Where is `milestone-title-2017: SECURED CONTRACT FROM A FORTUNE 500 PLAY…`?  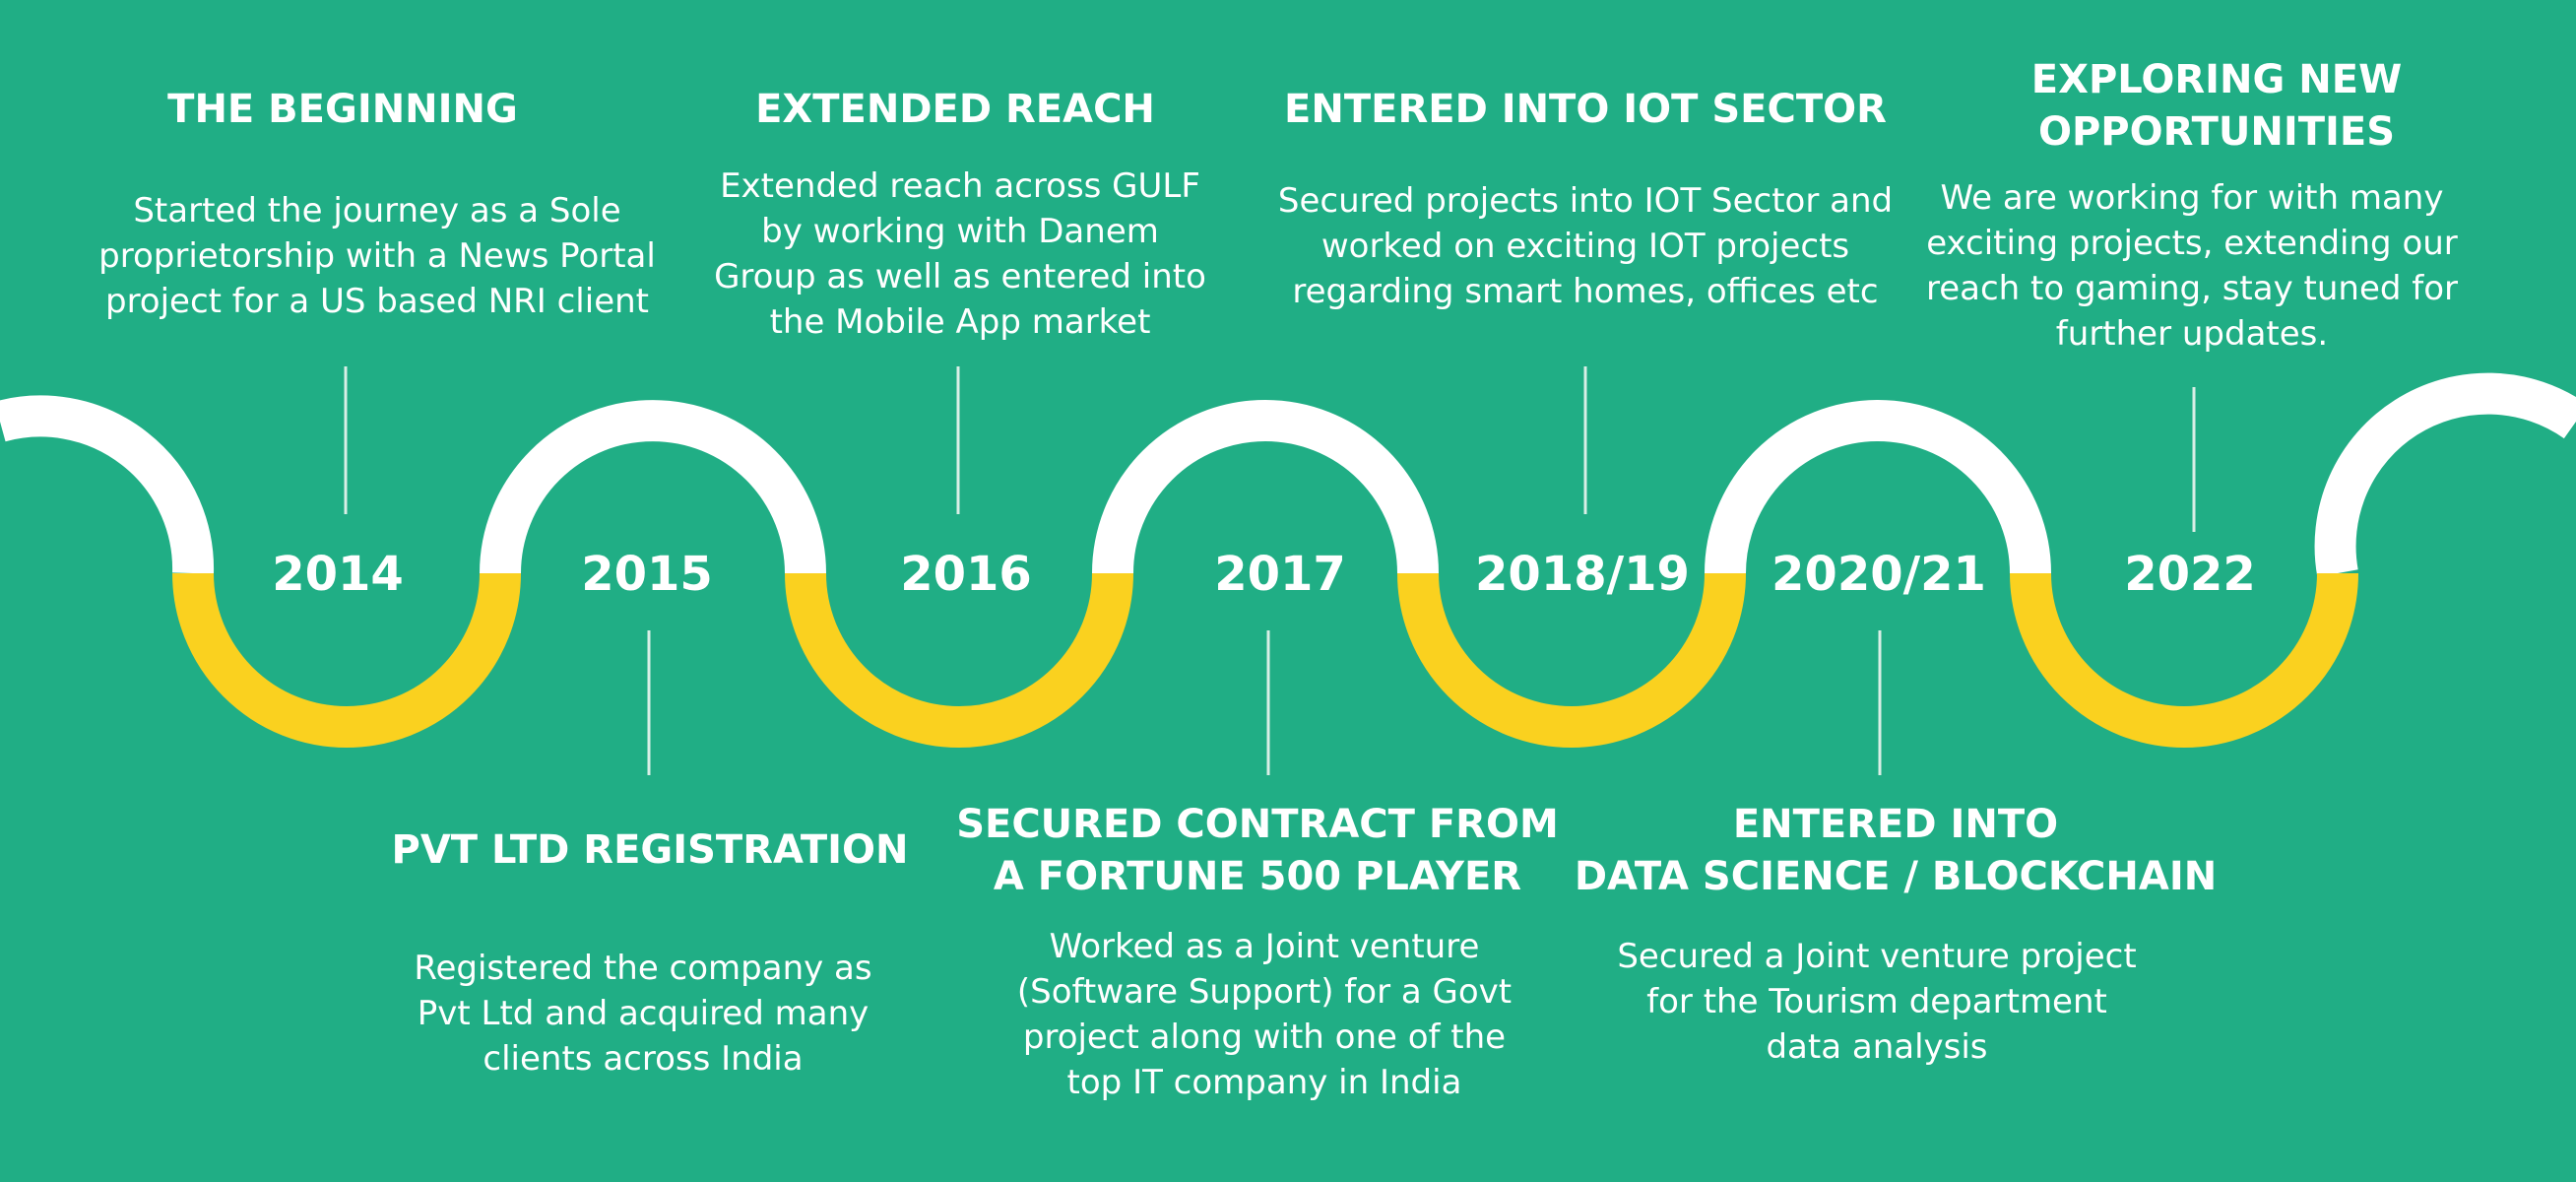 milestone-title-2017: SECURED CONTRACT FROM A FORTUNE 500 PLAY… is located at coordinates (1257, 850).